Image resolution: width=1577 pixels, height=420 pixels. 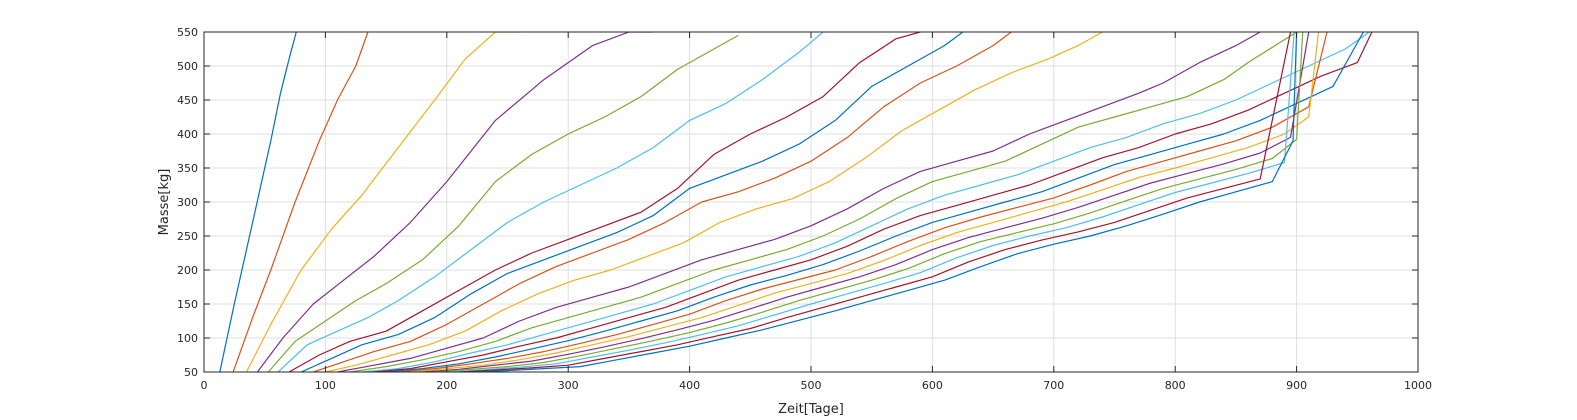 What do you see at coordinates (568, 385) in the screenshot?
I see `x-tick-label: 300` at bounding box center [568, 385].